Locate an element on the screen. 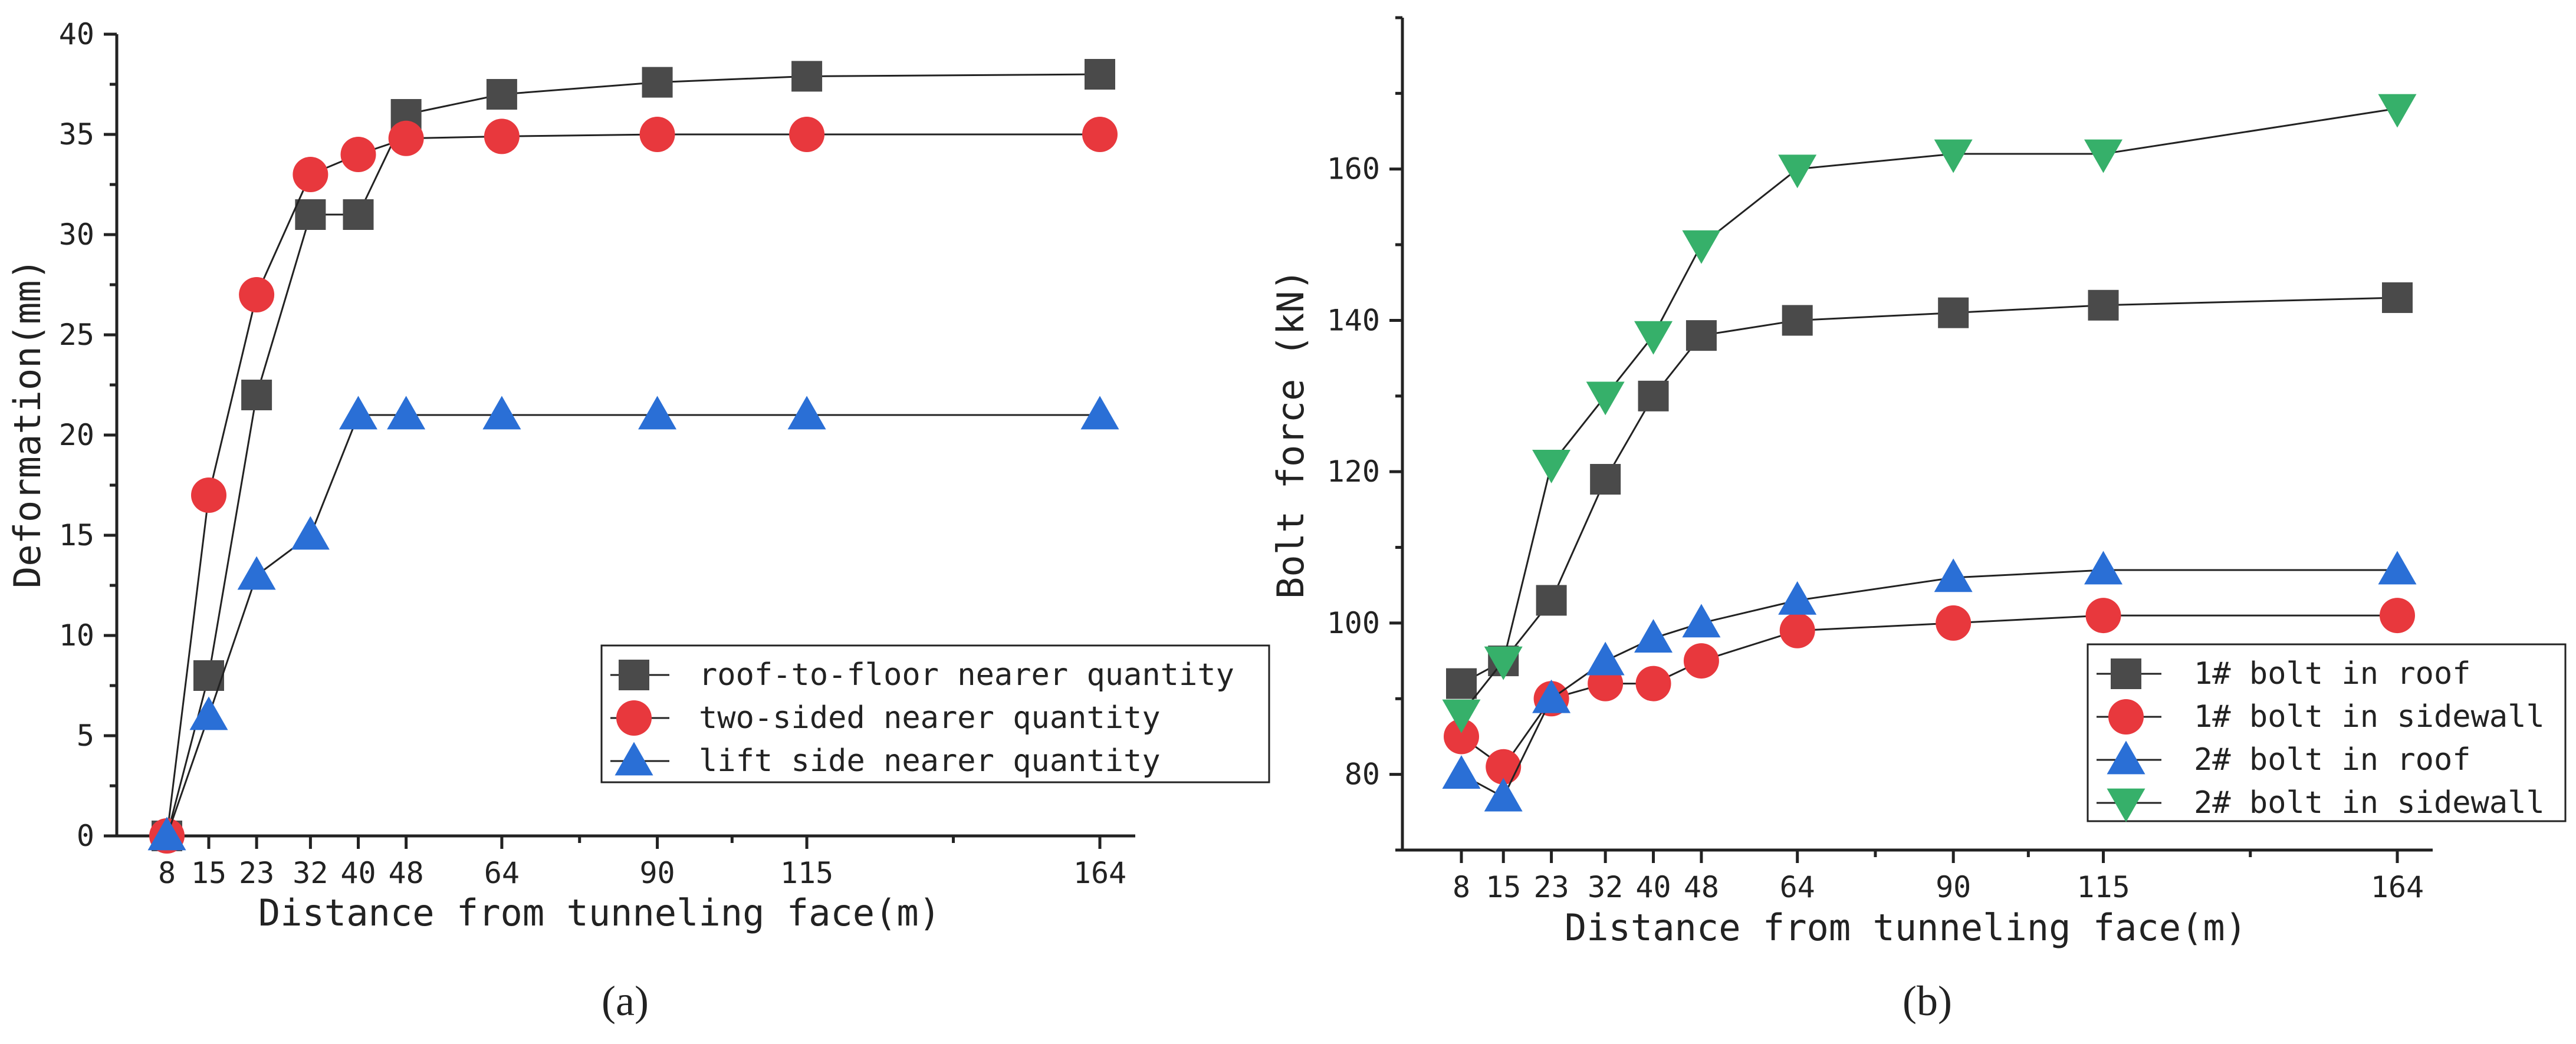 Image resolution: width=2576 pixels, height=1044 pixels. y-tick-label: 120 is located at coordinates (1354, 472).